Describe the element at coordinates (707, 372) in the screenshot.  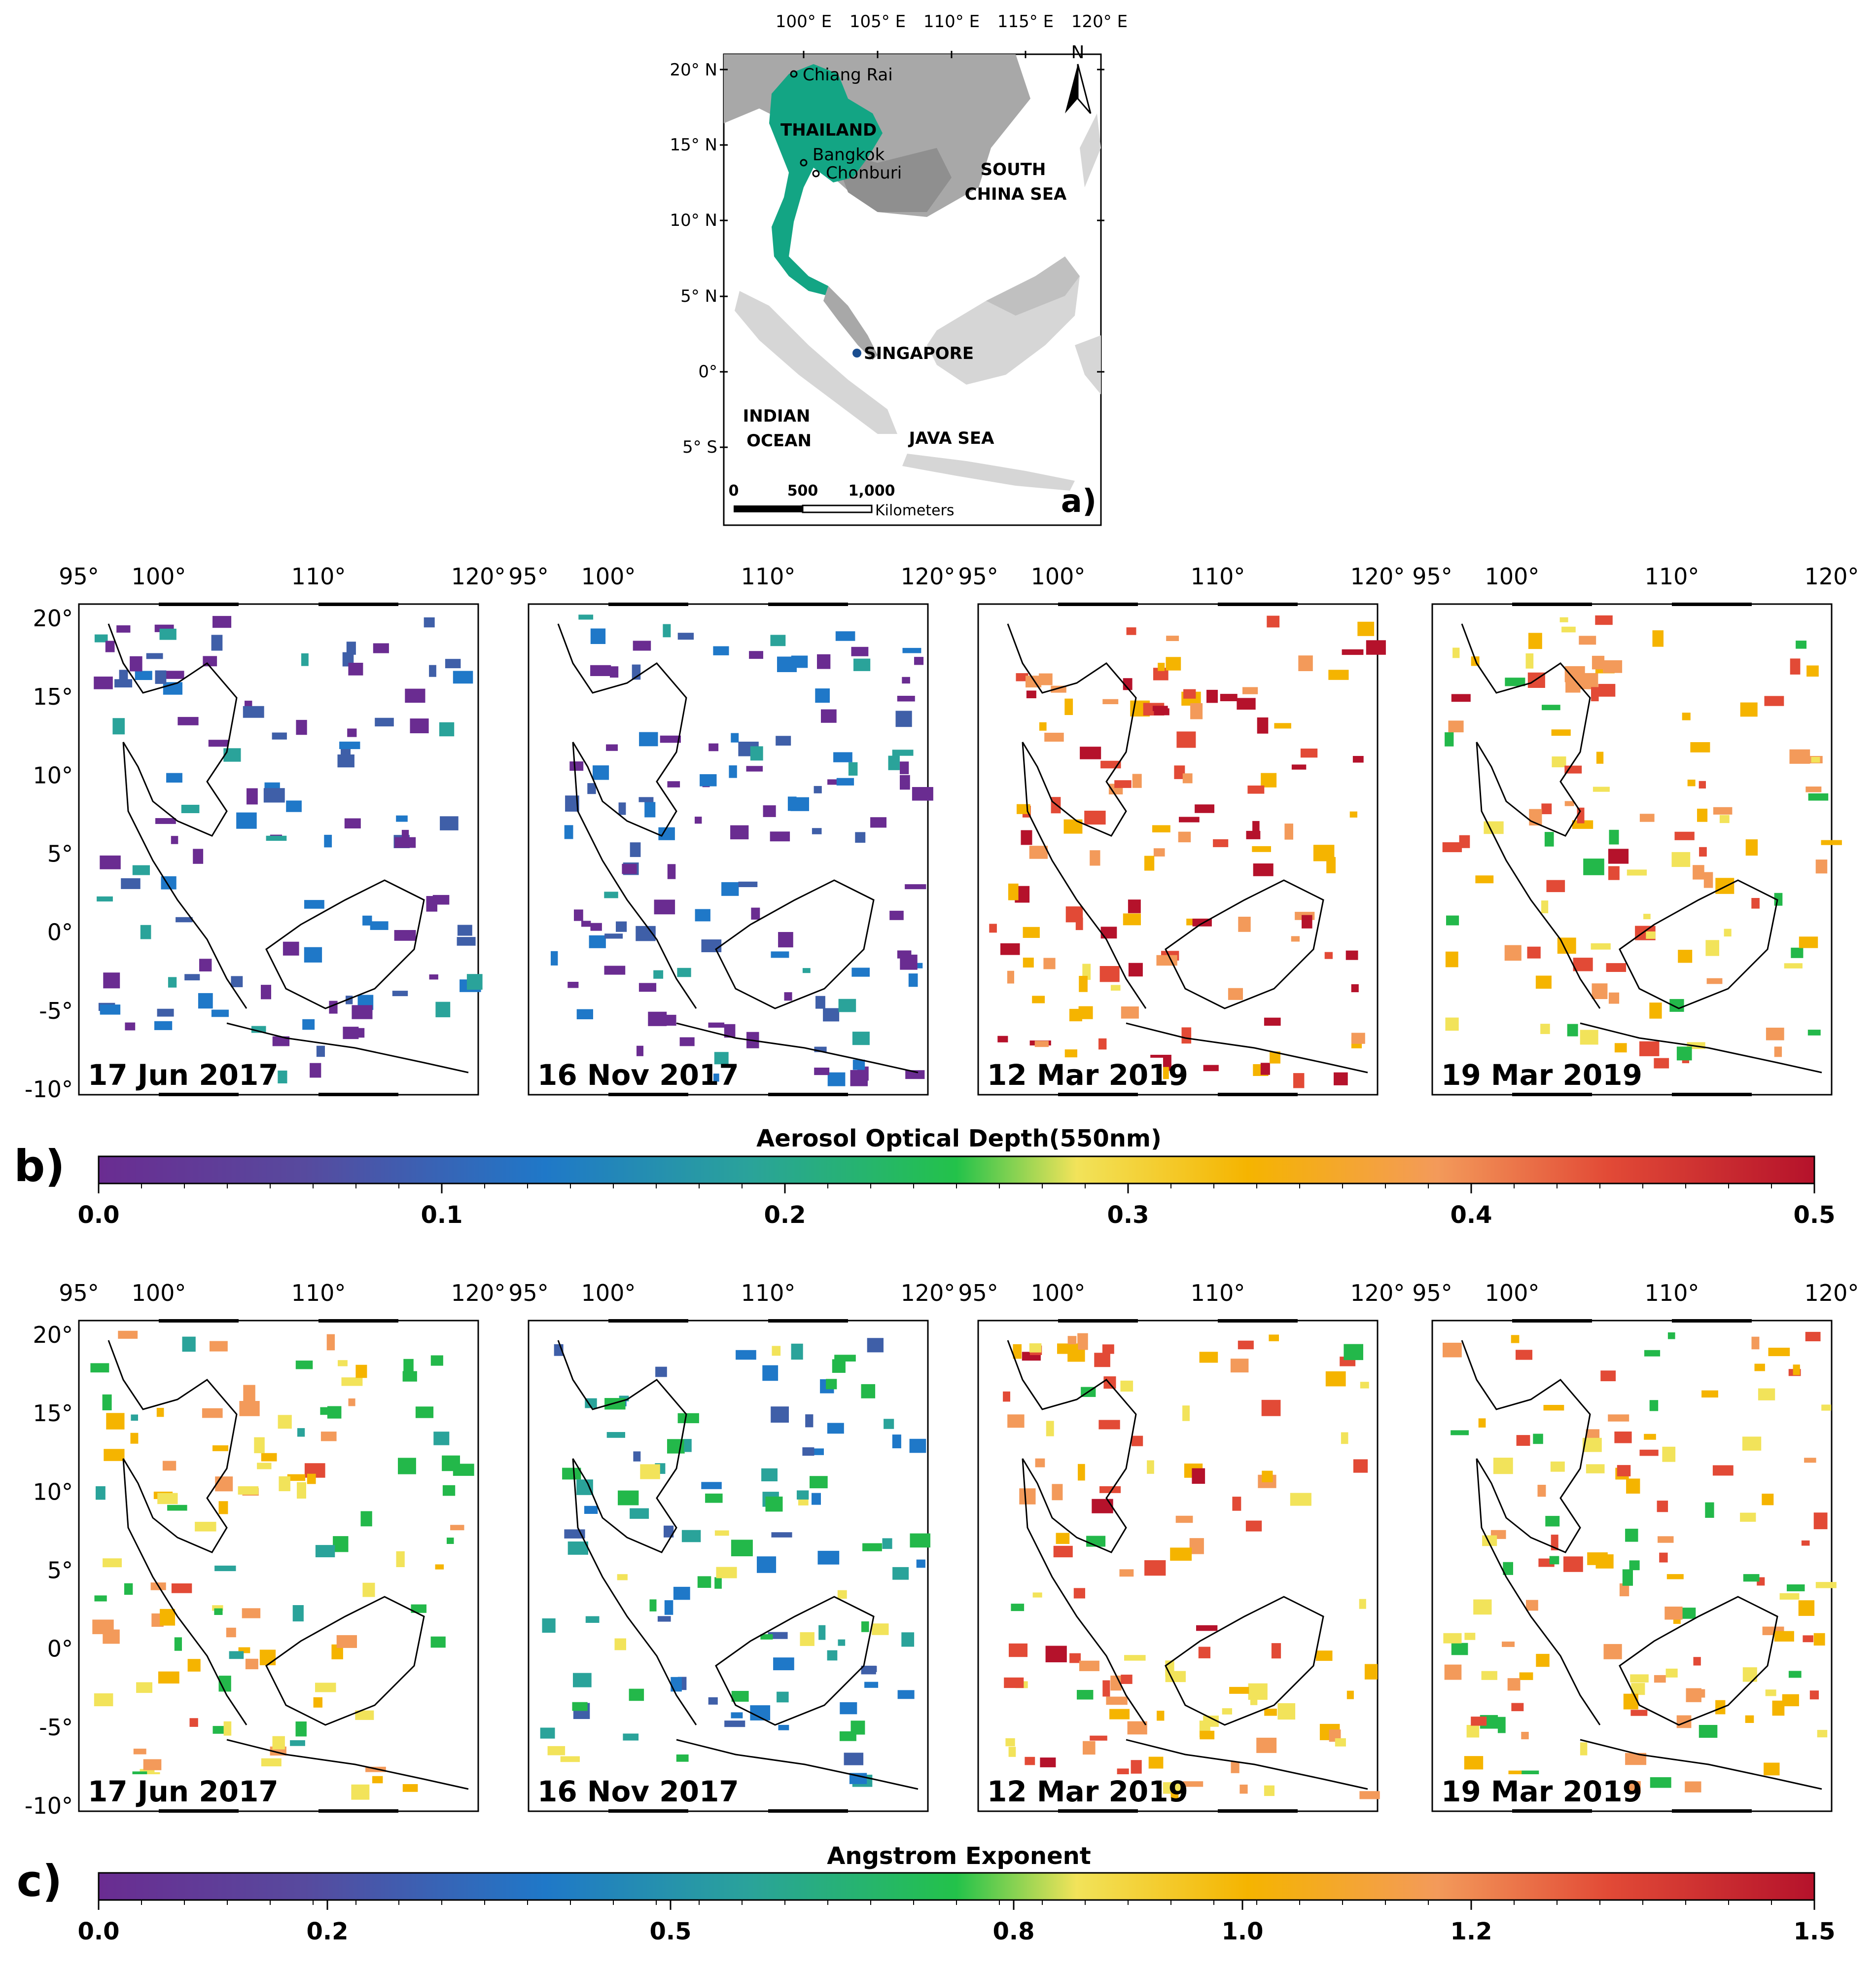
I see `inset-lat-tick: 0°` at that location.